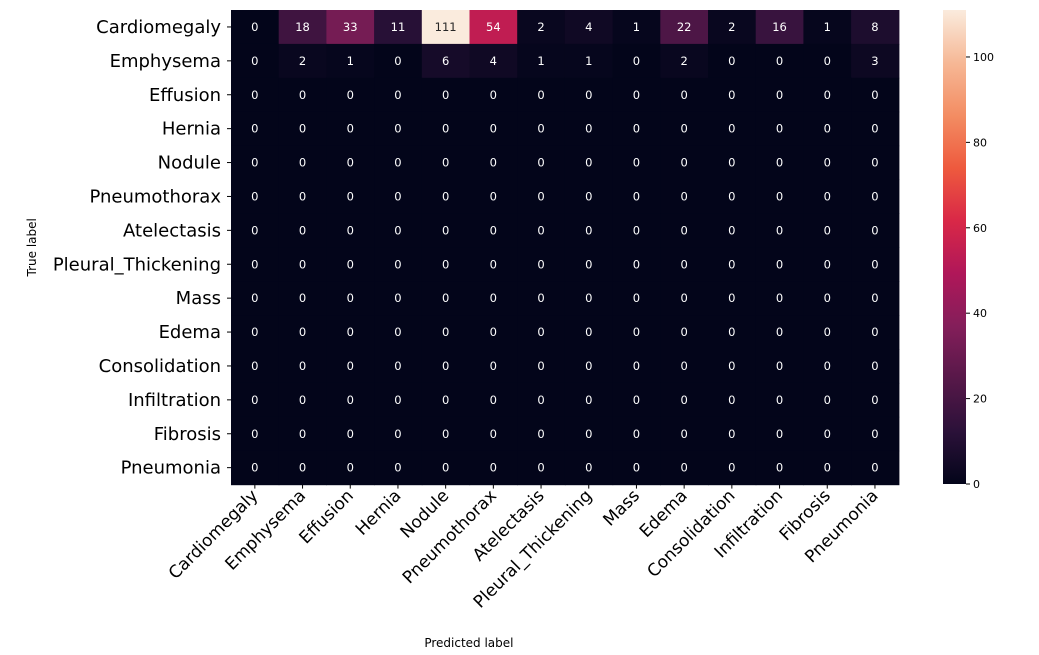 The width and height of the screenshot is (1039, 655). What do you see at coordinates (32, 247) in the screenshot?
I see `y-axis-title: True label` at bounding box center [32, 247].